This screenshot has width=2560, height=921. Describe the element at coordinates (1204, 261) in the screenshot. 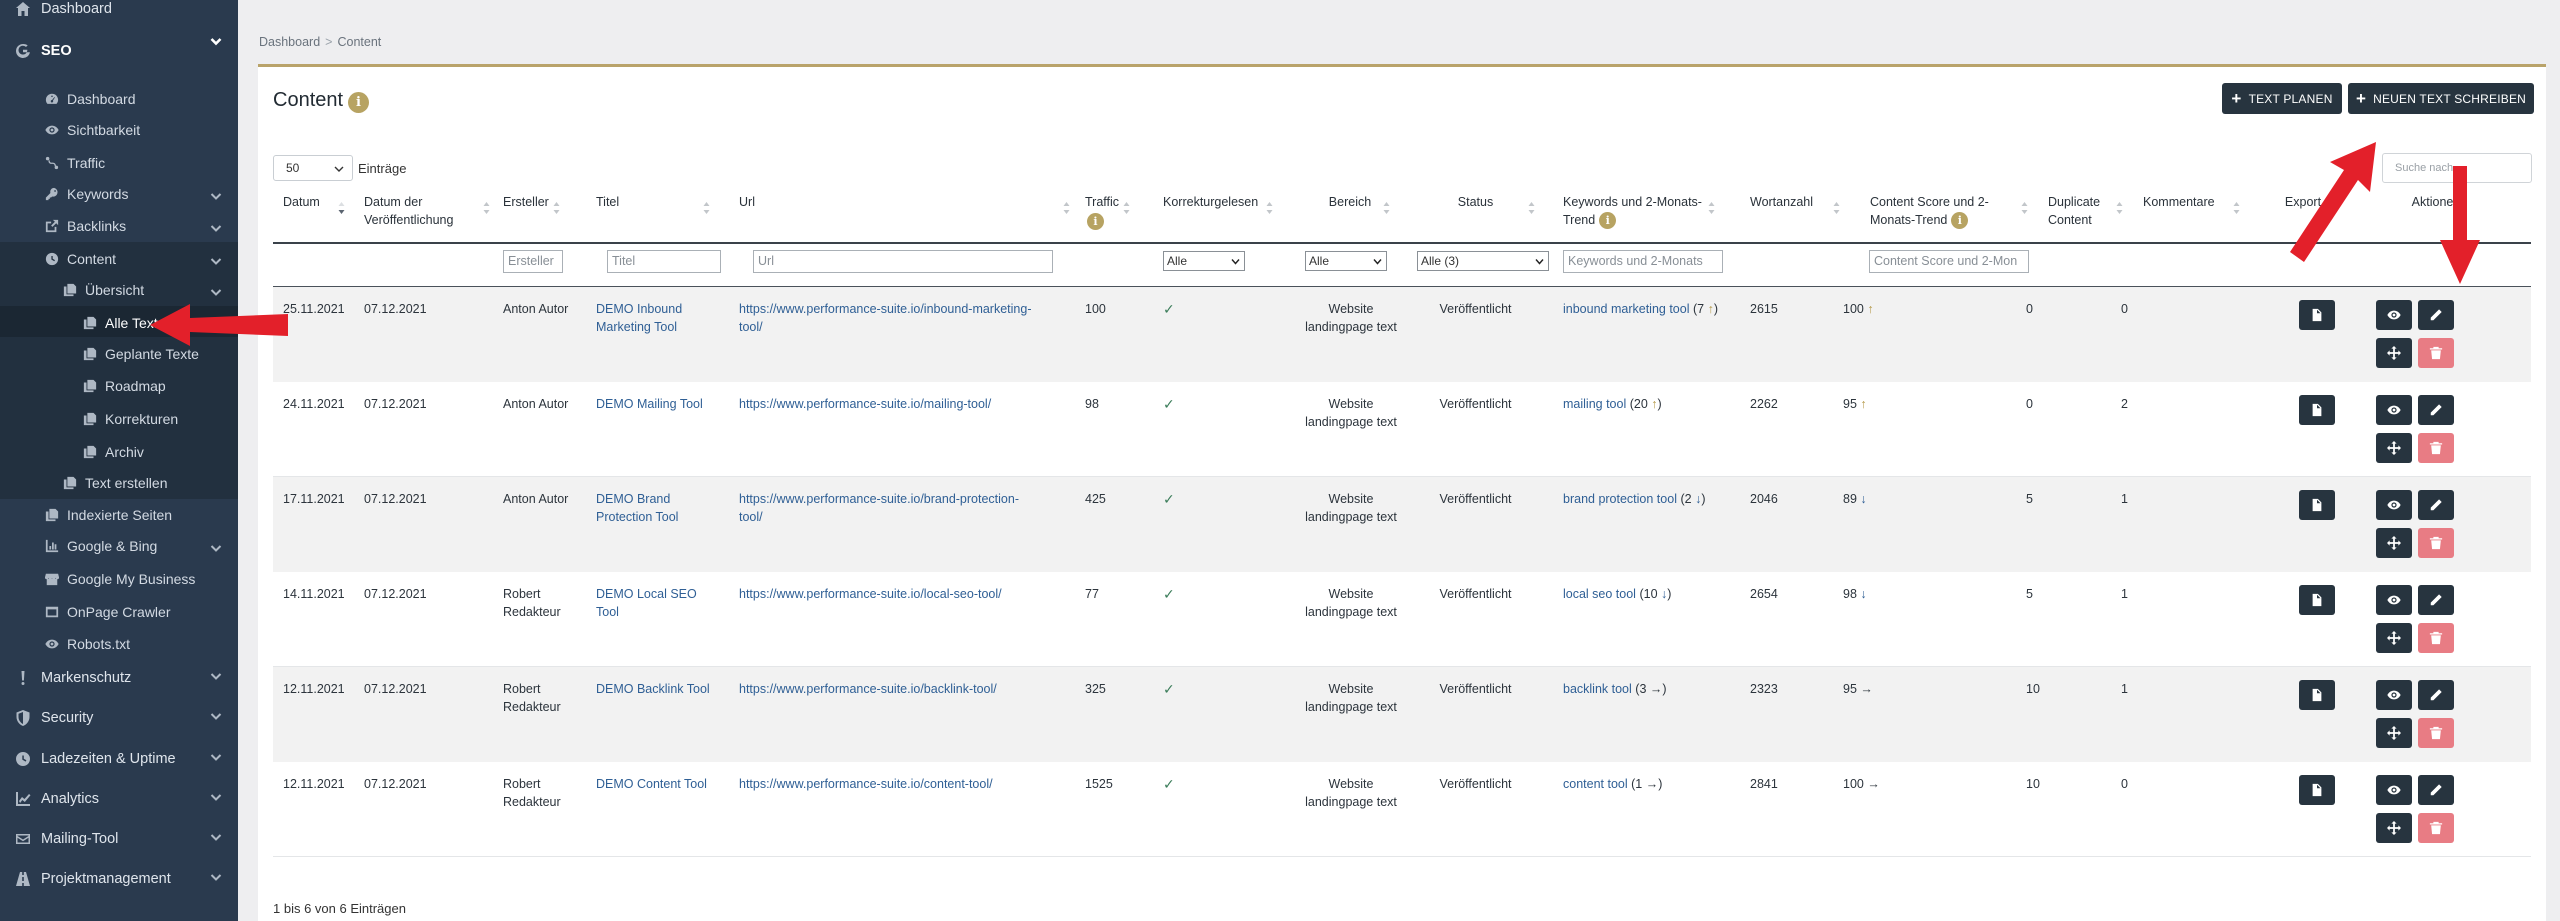

I see `filter-korrektur-select: Alle` at that location.